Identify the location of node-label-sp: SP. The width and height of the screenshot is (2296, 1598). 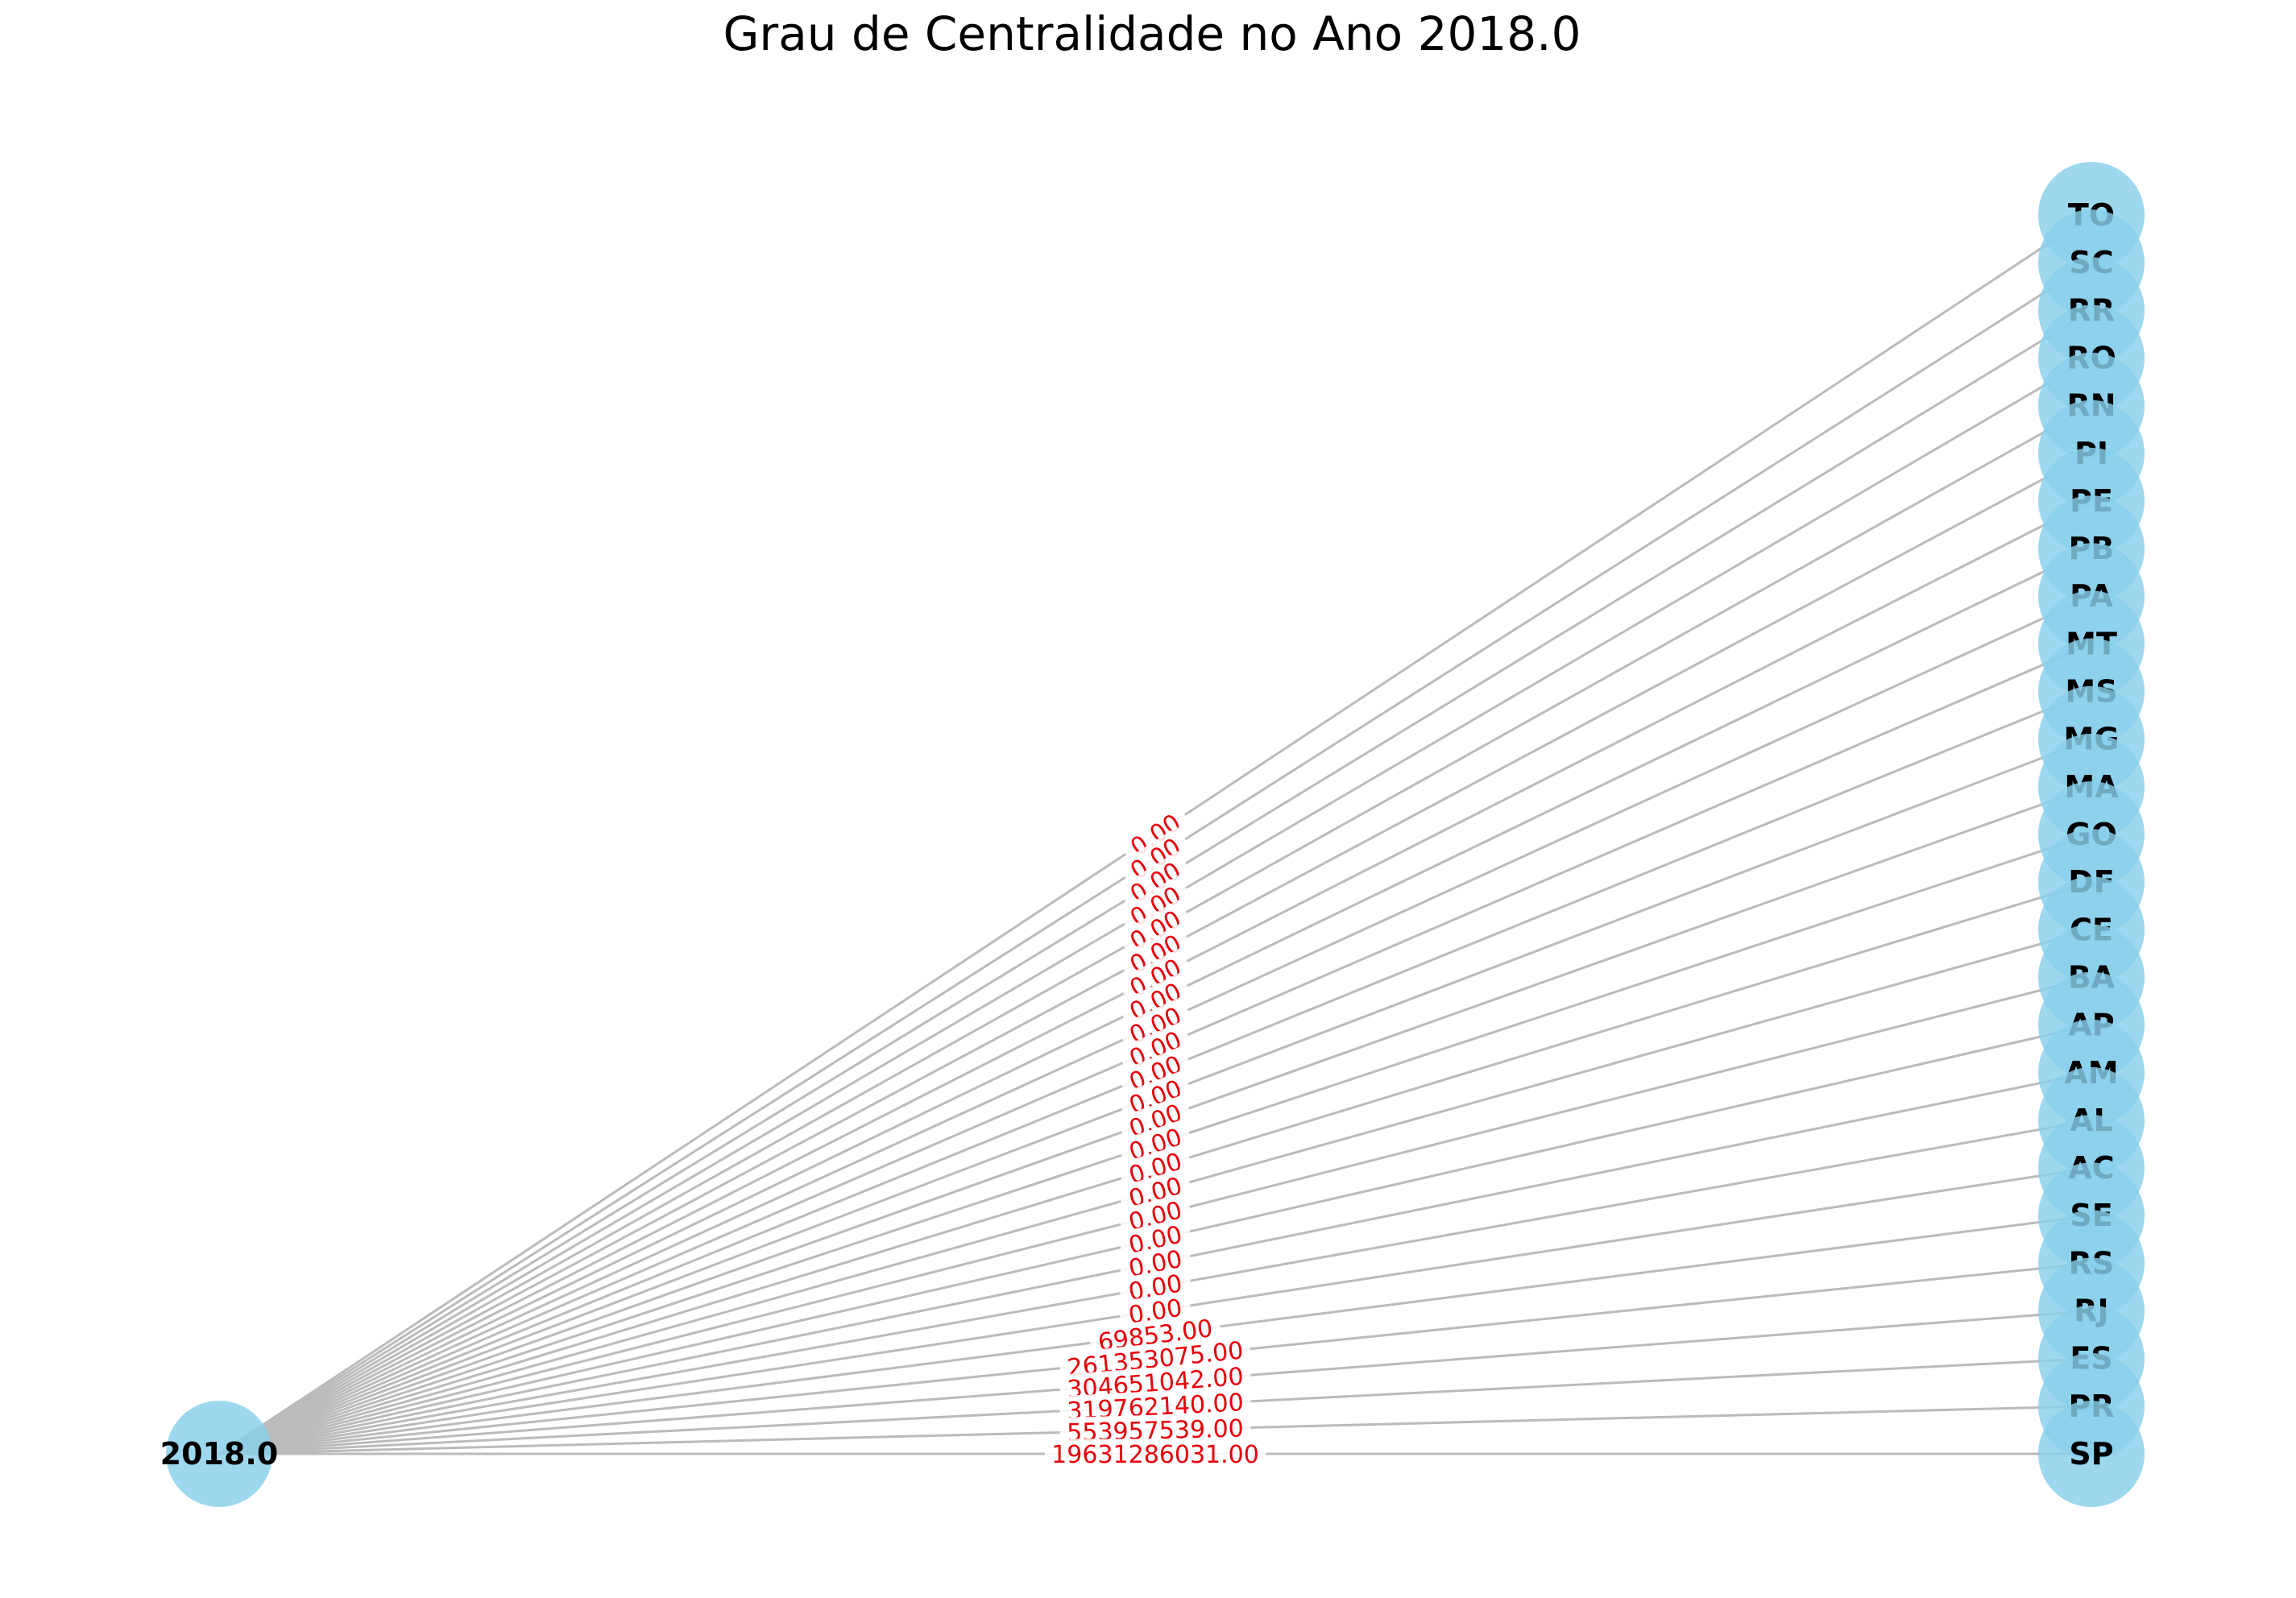
(2091, 1454).